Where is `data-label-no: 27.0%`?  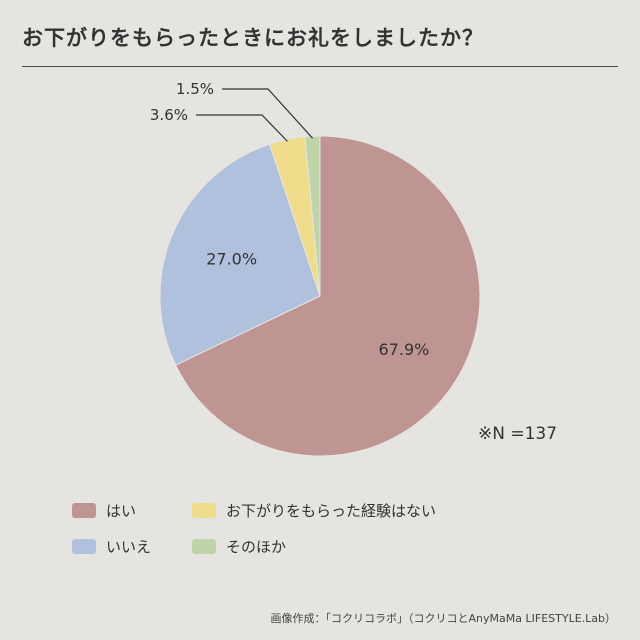
data-label-no: 27.0% is located at coordinates (231, 258).